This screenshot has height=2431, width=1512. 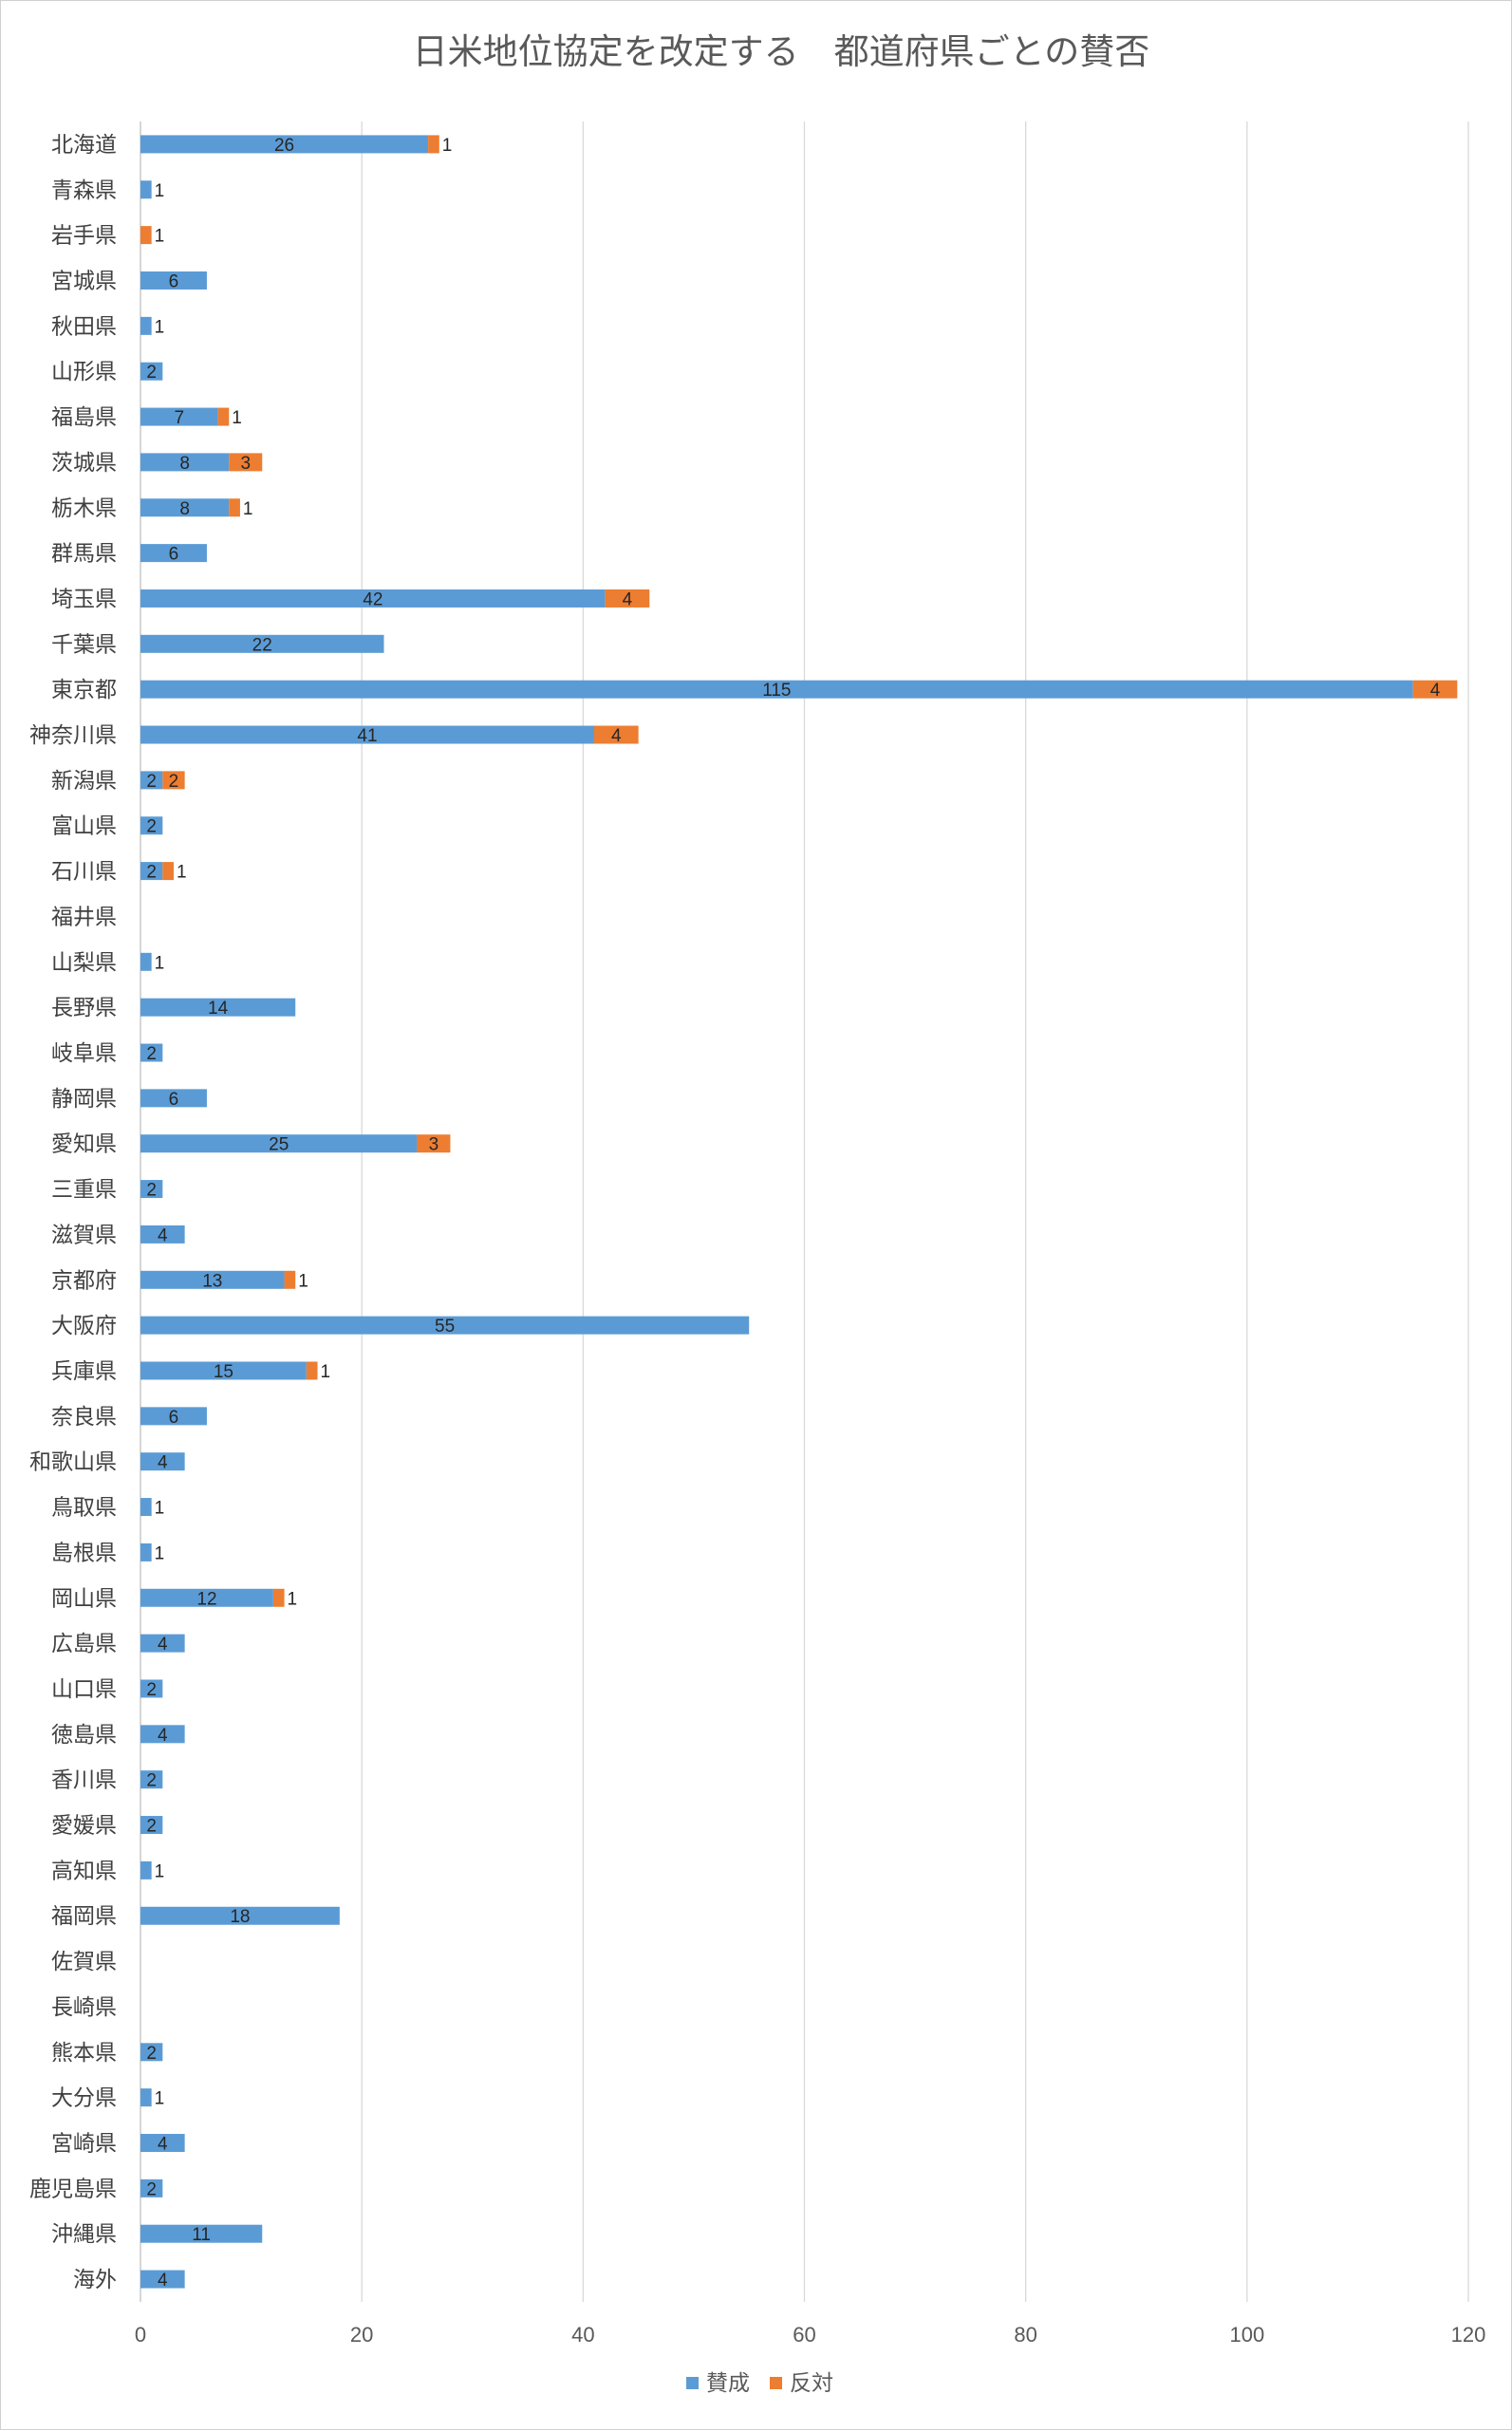 What do you see at coordinates (73, 735) in the screenshot?
I see `category-label: 神奈川県` at bounding box center [73, 735].